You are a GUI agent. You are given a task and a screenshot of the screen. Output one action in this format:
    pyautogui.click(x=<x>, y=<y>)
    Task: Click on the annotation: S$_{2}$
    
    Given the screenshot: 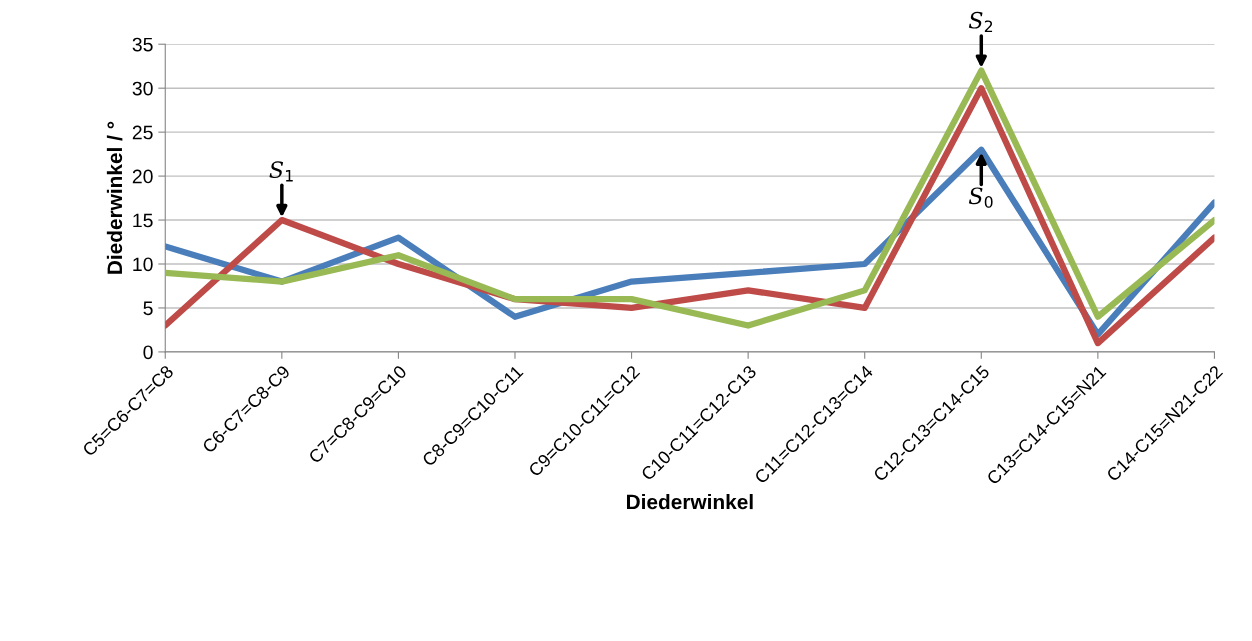 What is the action you would take?
    pyautogui.click(x=980, y=21)
    